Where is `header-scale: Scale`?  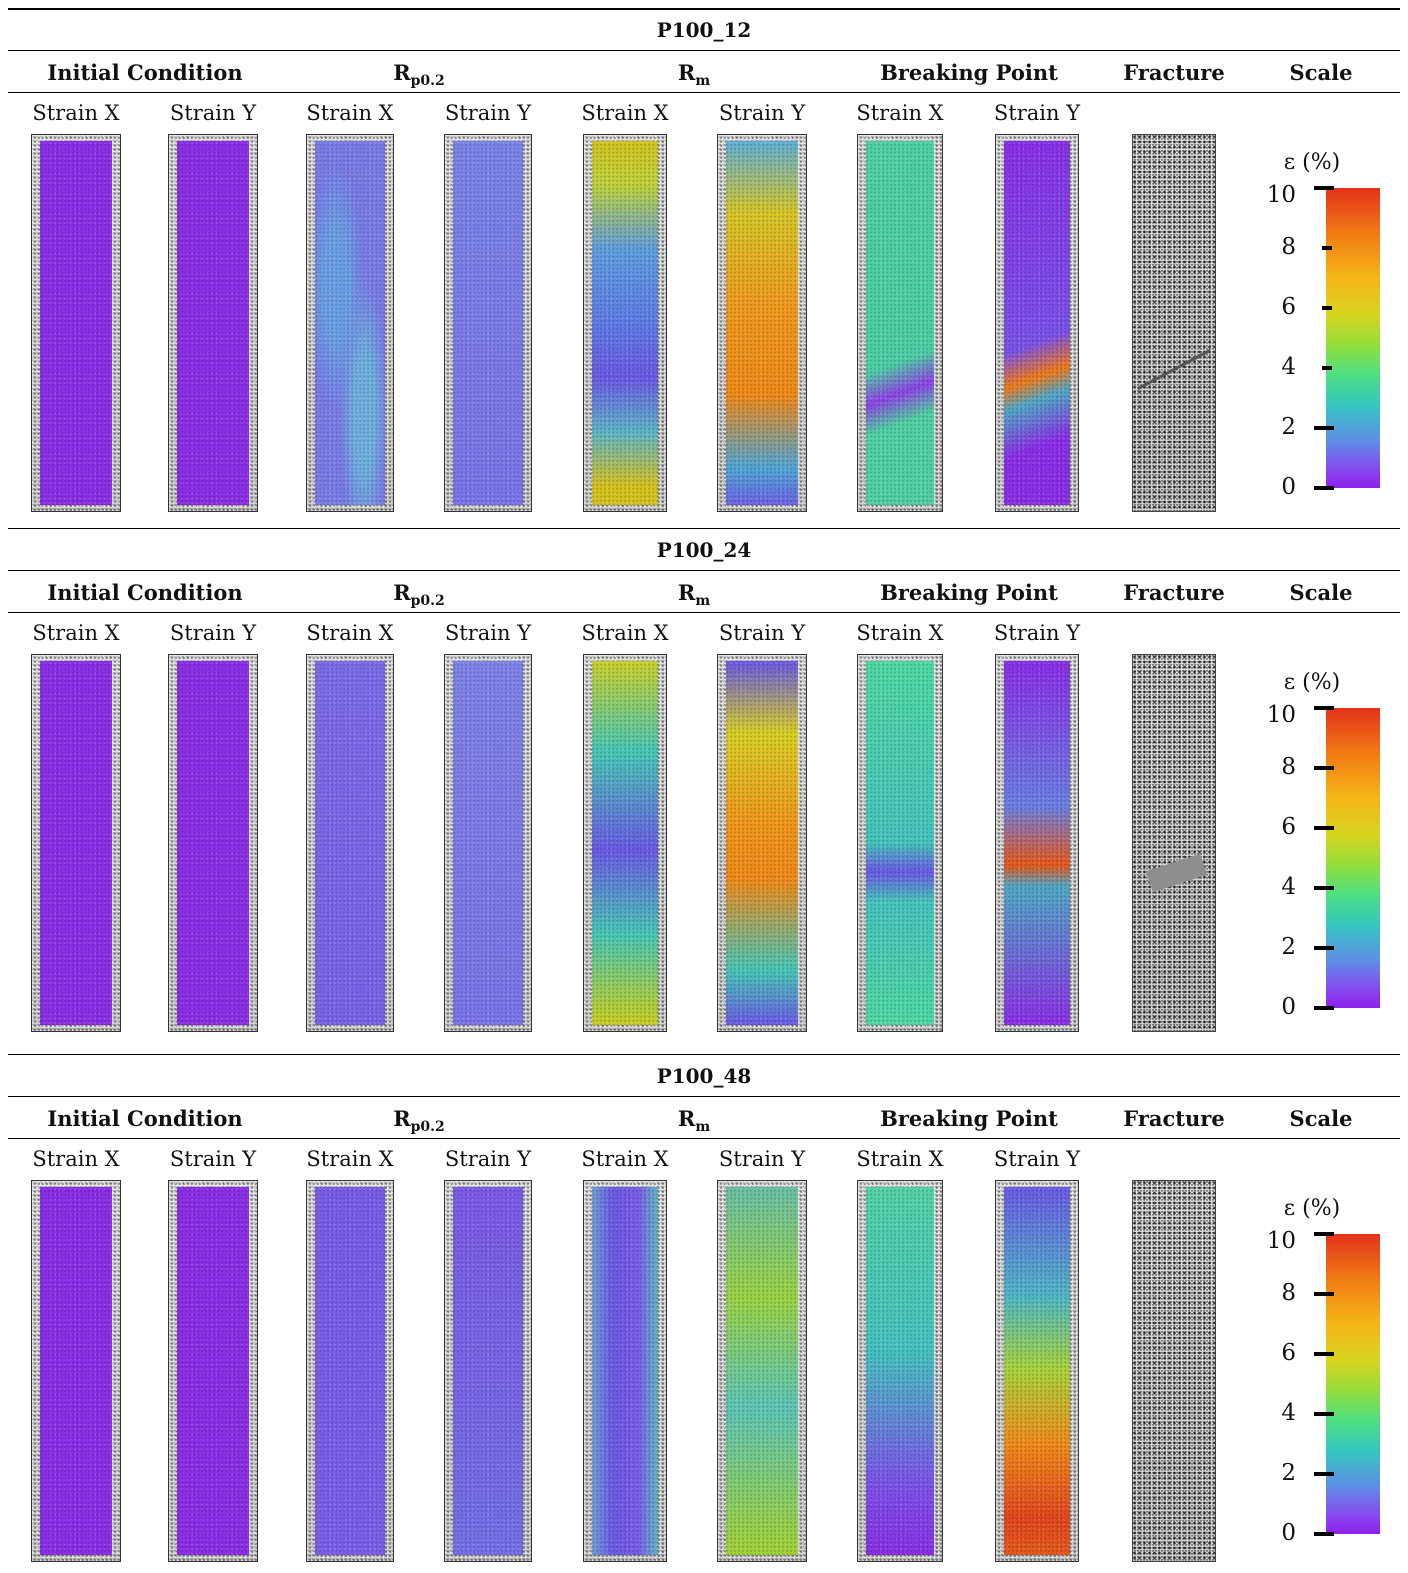
header-scale: Scale is located at coordinates (1321, 72).